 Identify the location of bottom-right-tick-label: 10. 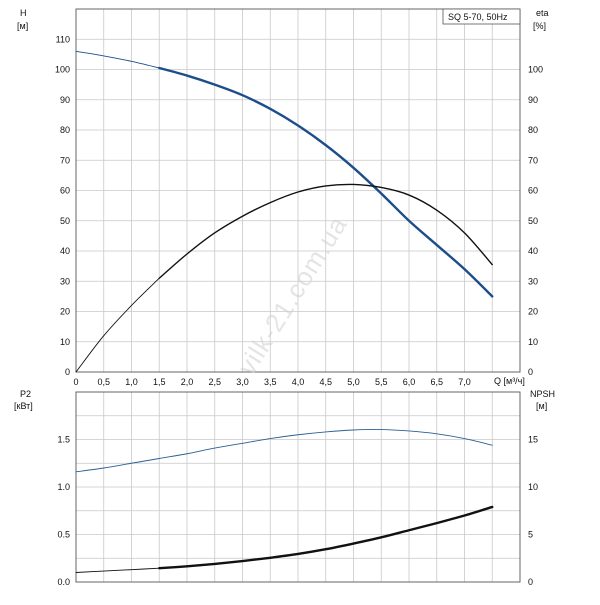
(533, 487).